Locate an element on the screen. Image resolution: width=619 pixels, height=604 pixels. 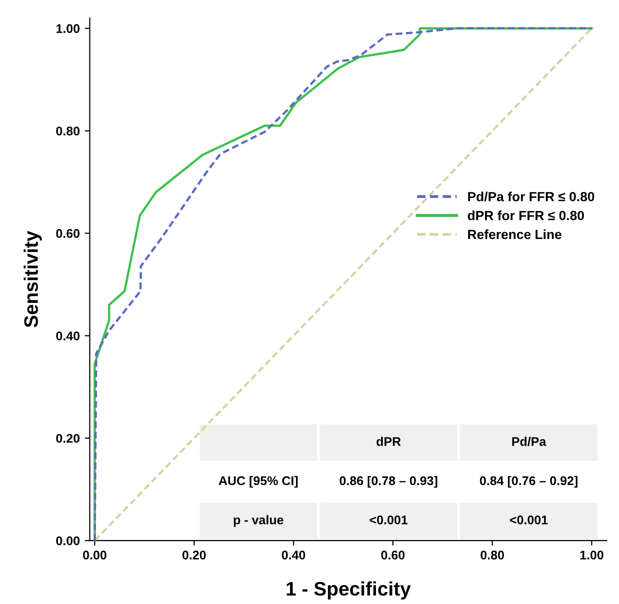
annotation: Pd/Pa is located at coordinates (529, 441).